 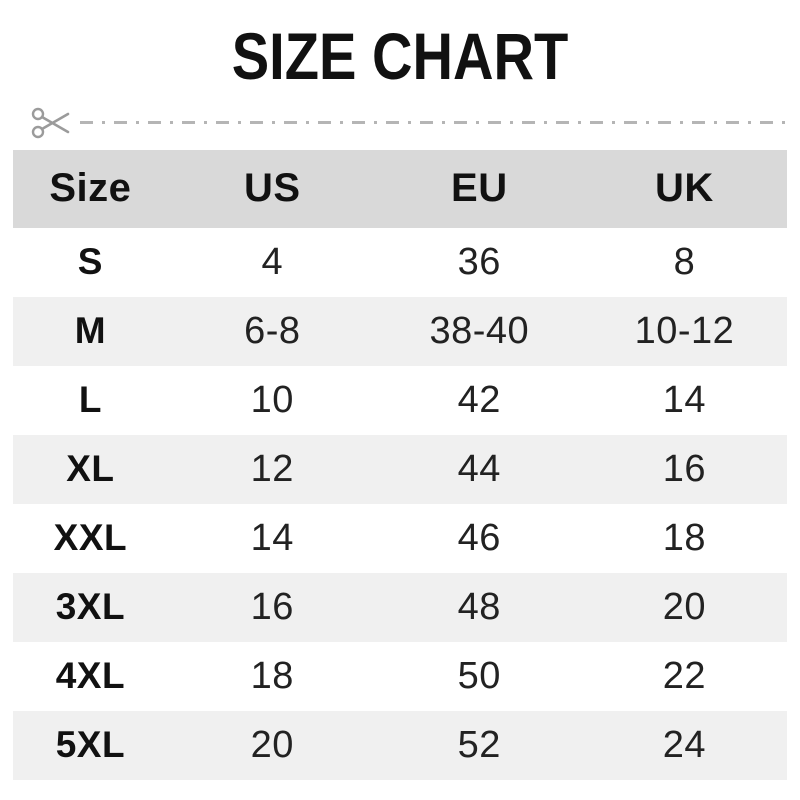 I want to click on us-value: 14, so click(x=272, y=537).